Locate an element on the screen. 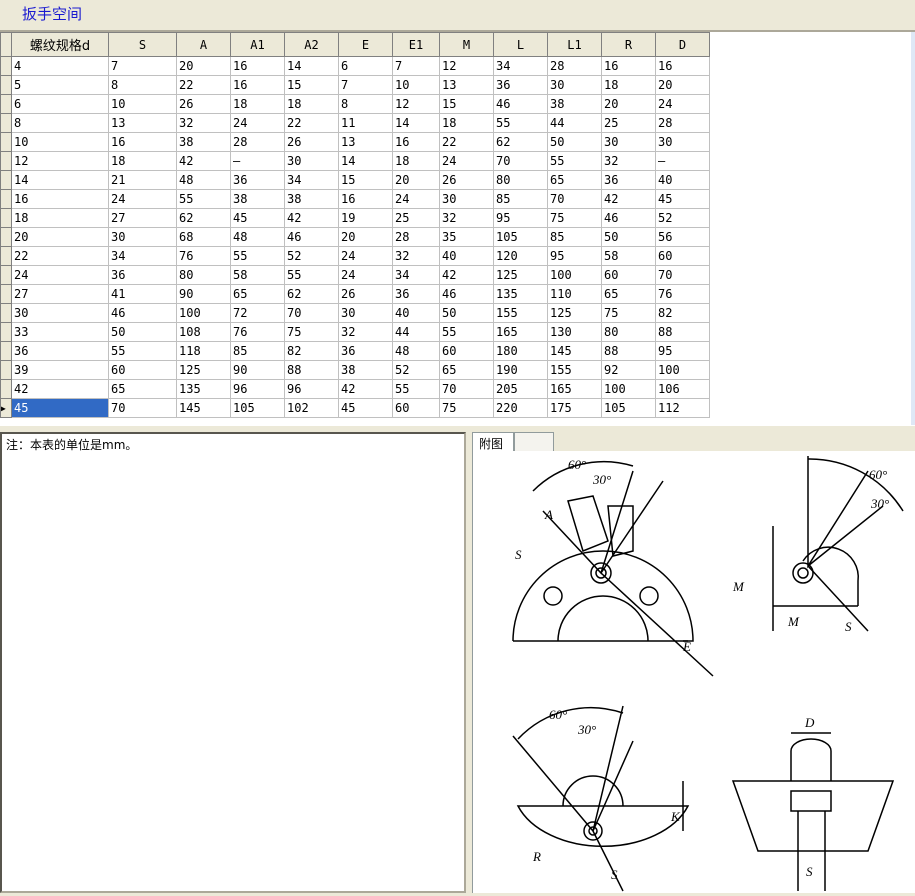  table-cell: 100 is located at coordinates (628, 389).